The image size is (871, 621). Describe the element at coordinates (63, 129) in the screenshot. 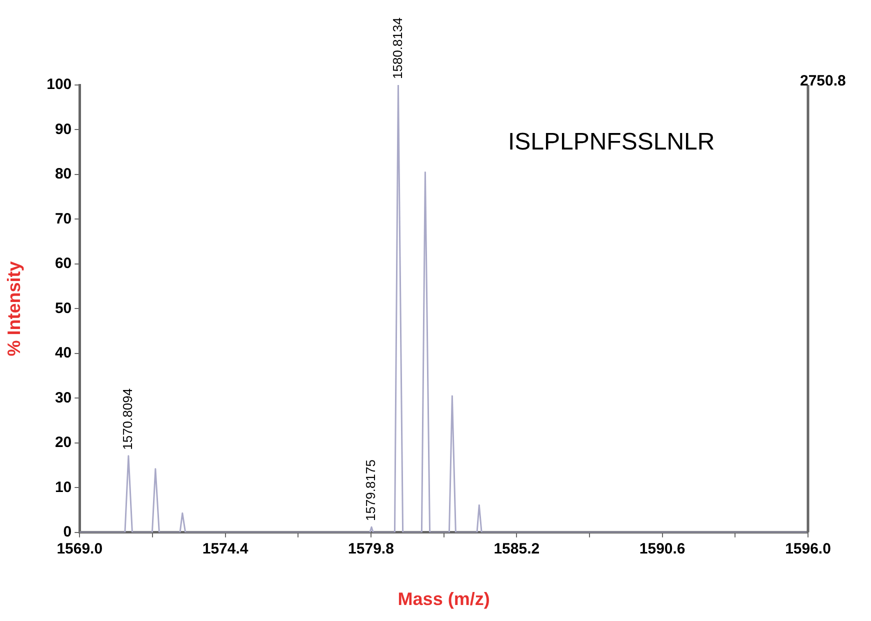

I see `y-tick-label: 90` at that location.